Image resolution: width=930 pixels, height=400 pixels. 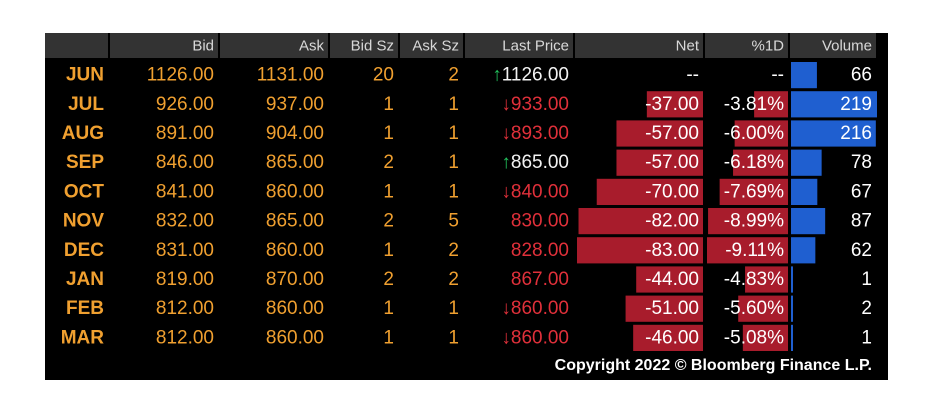 What do you see at coordinates (754, 250) in the screenshot?
I see `pct-1d: -9.11%` at bounding box center [754, 250].